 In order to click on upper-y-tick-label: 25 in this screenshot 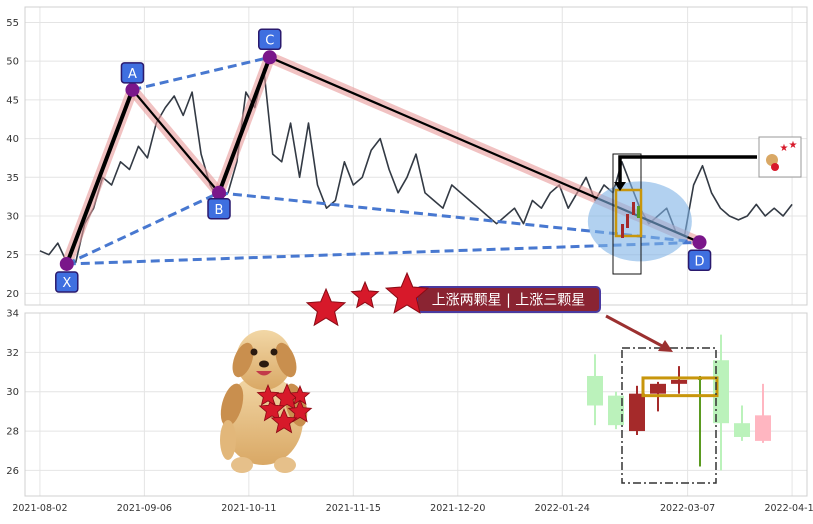, I will do `click(12, 255)`.